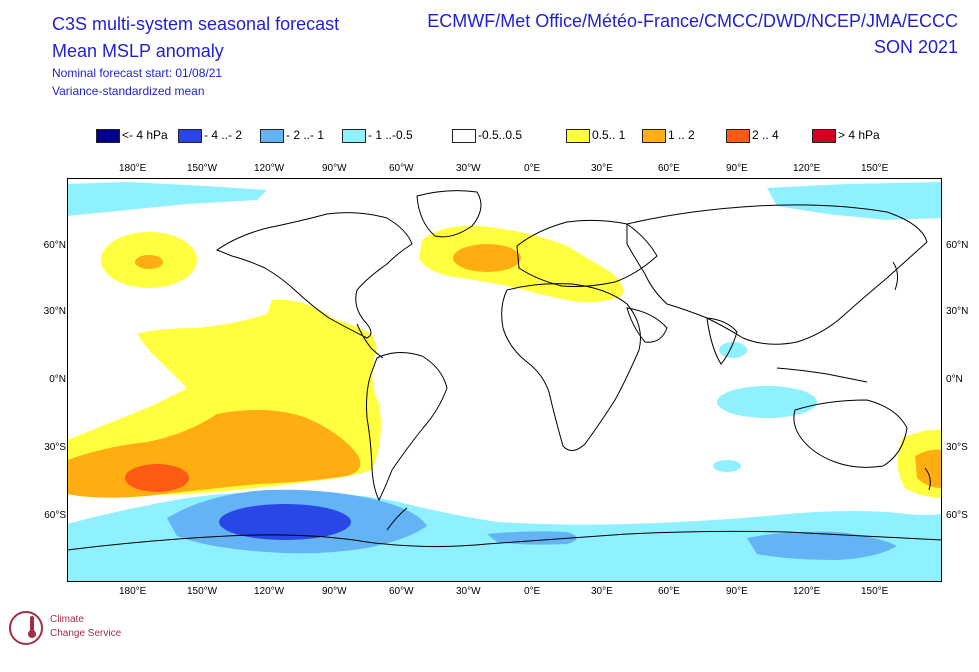 The image size is (979, 672). Describe the element at coordinates (895, 276) in the screenshot. I see `japan` at that location.